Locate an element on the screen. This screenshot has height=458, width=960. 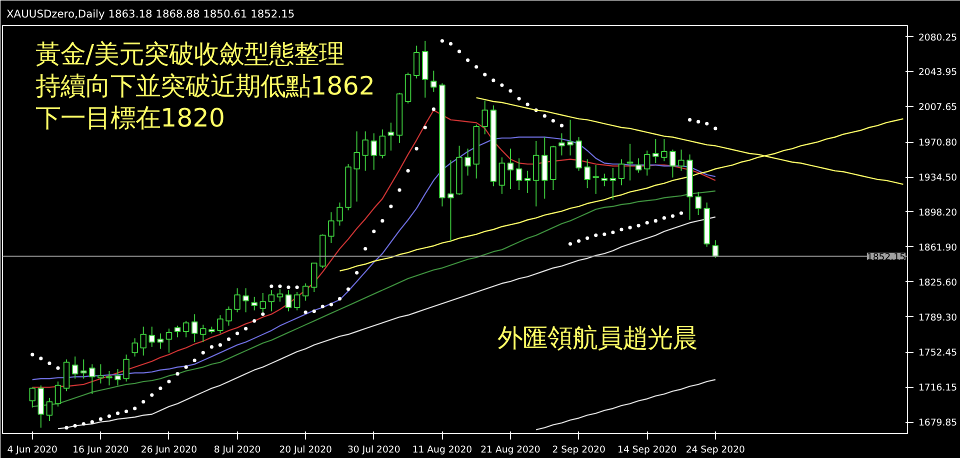
x-tick-label: 30 Jul 2020 is located at coordinates (373, 450).